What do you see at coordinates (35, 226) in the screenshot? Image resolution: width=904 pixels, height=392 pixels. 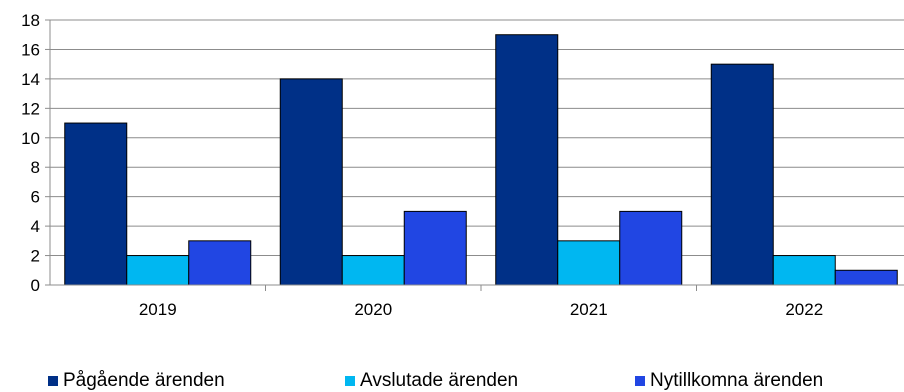 I see `y-tick-label: 4` at bounding box center [35, 226].